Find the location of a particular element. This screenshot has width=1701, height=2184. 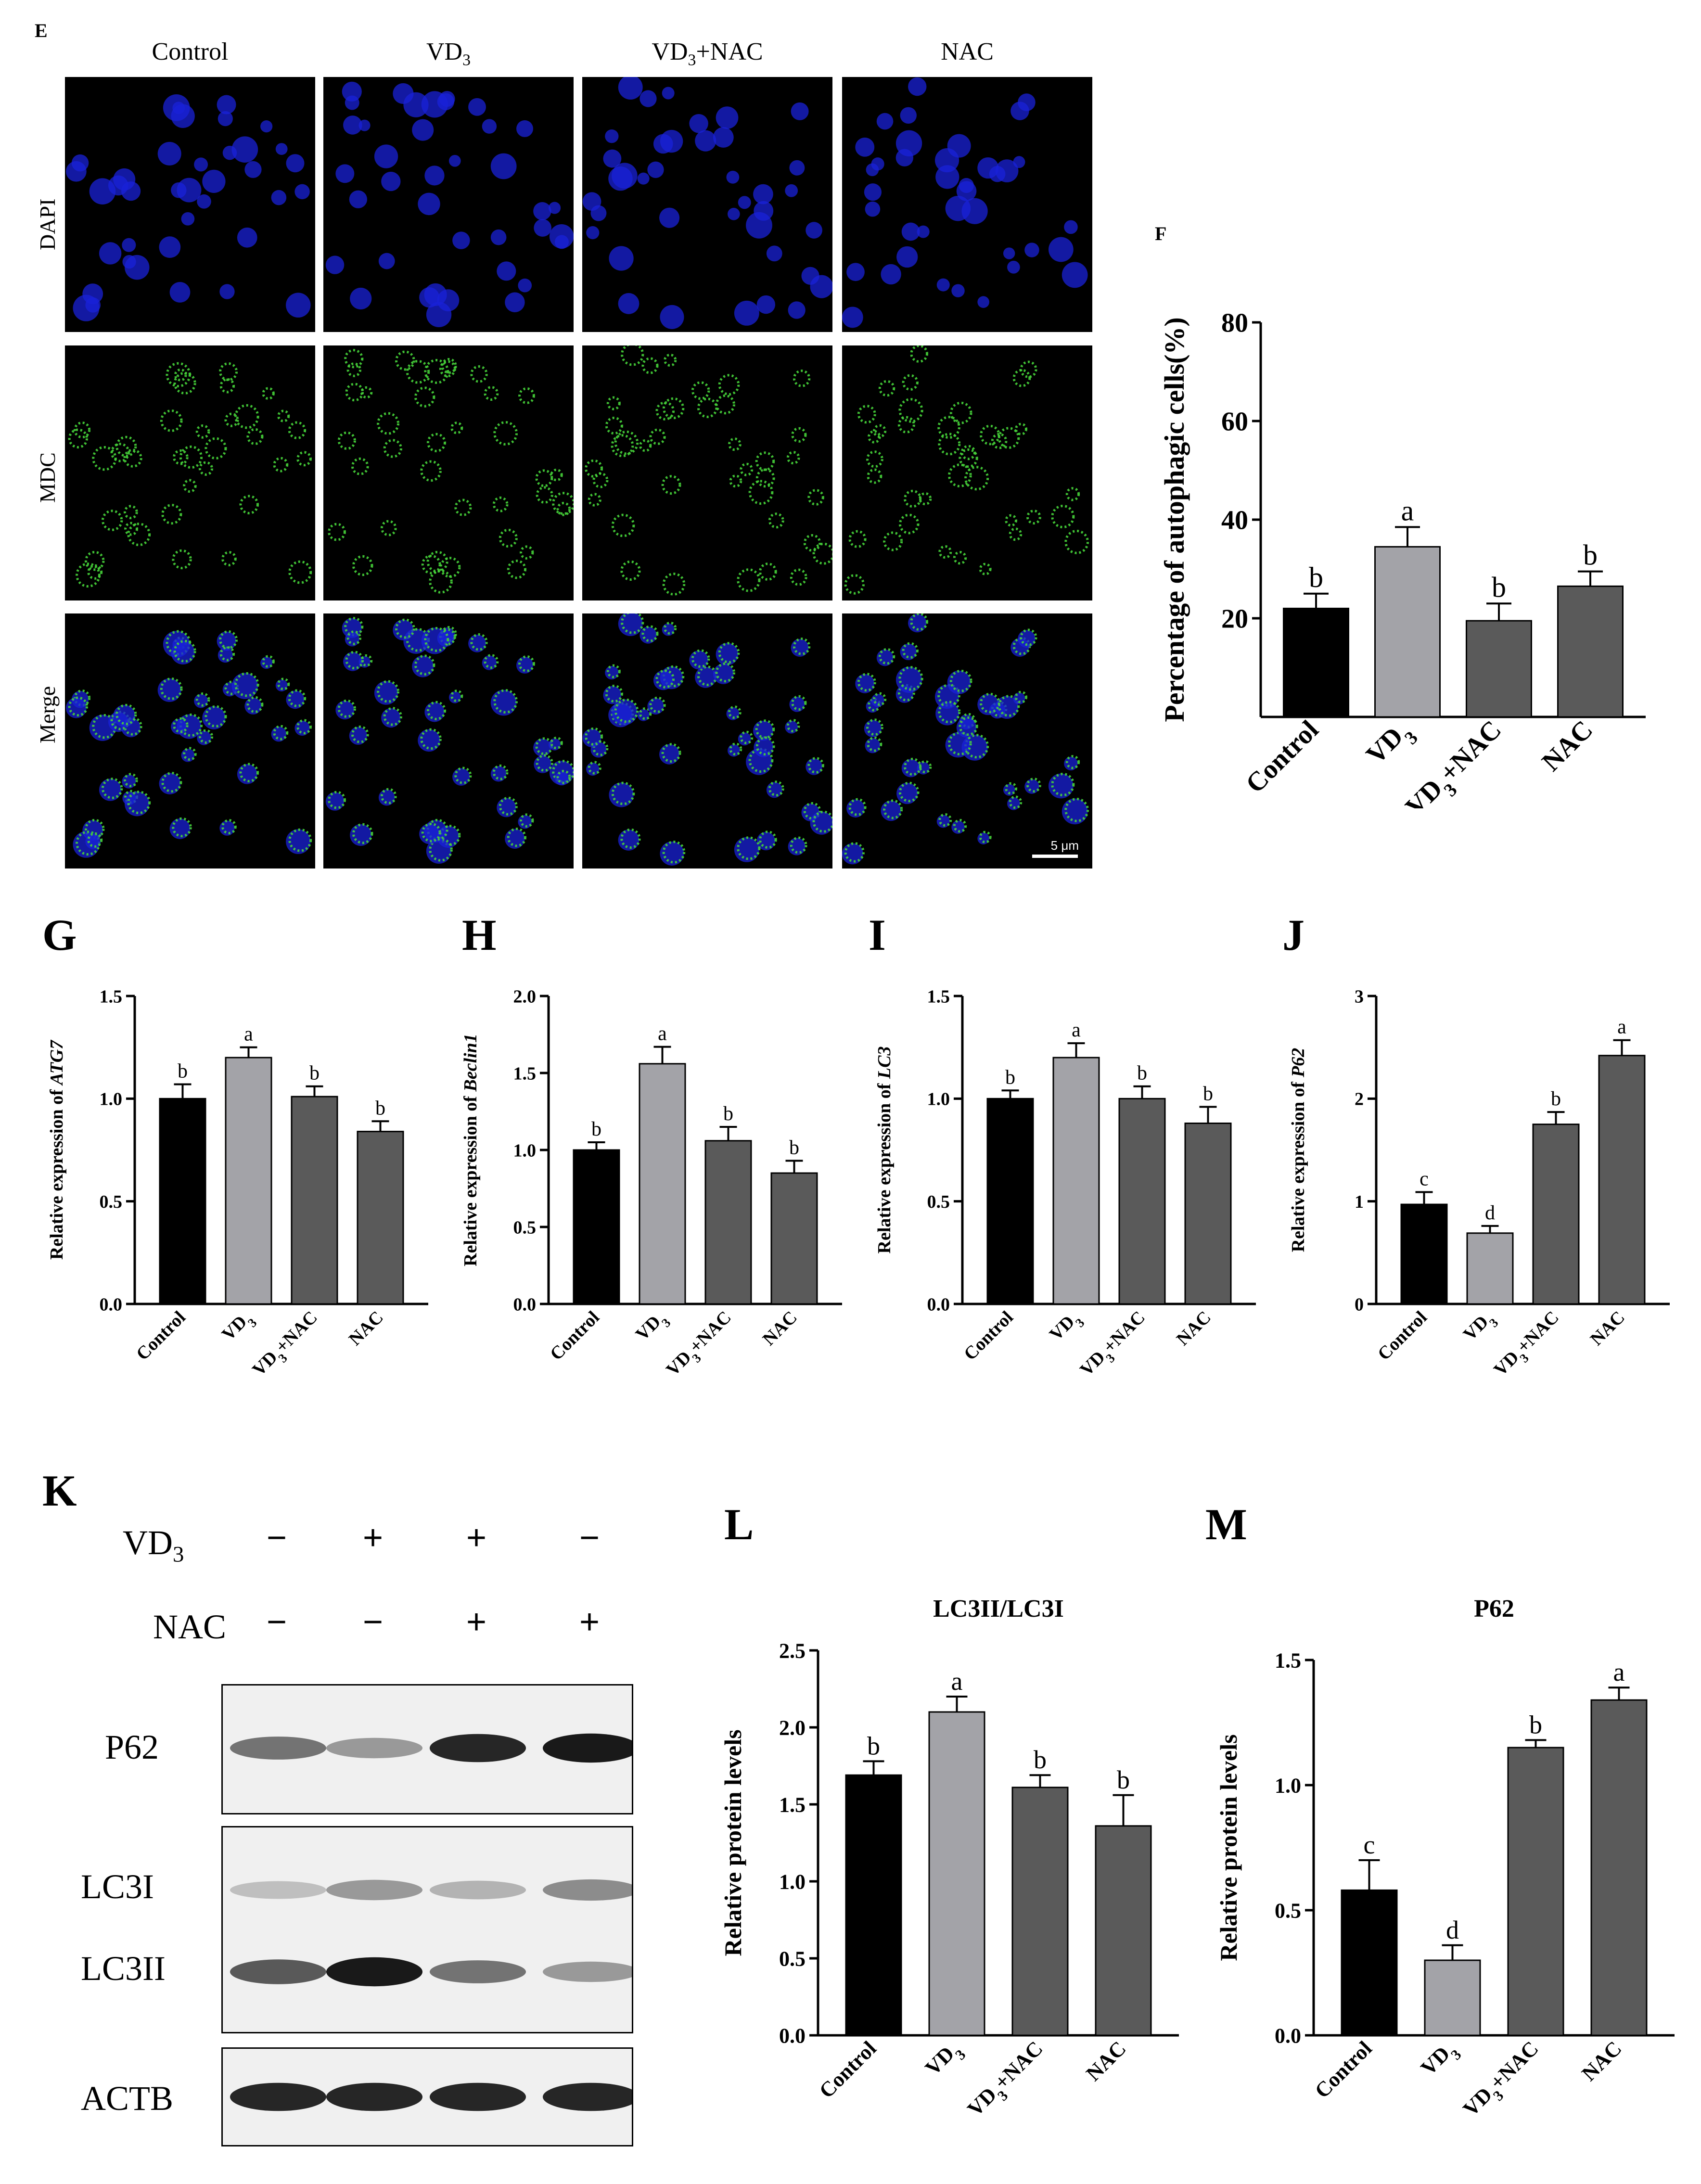

blot-strip-p62 is located at coordinates (427, 1749).